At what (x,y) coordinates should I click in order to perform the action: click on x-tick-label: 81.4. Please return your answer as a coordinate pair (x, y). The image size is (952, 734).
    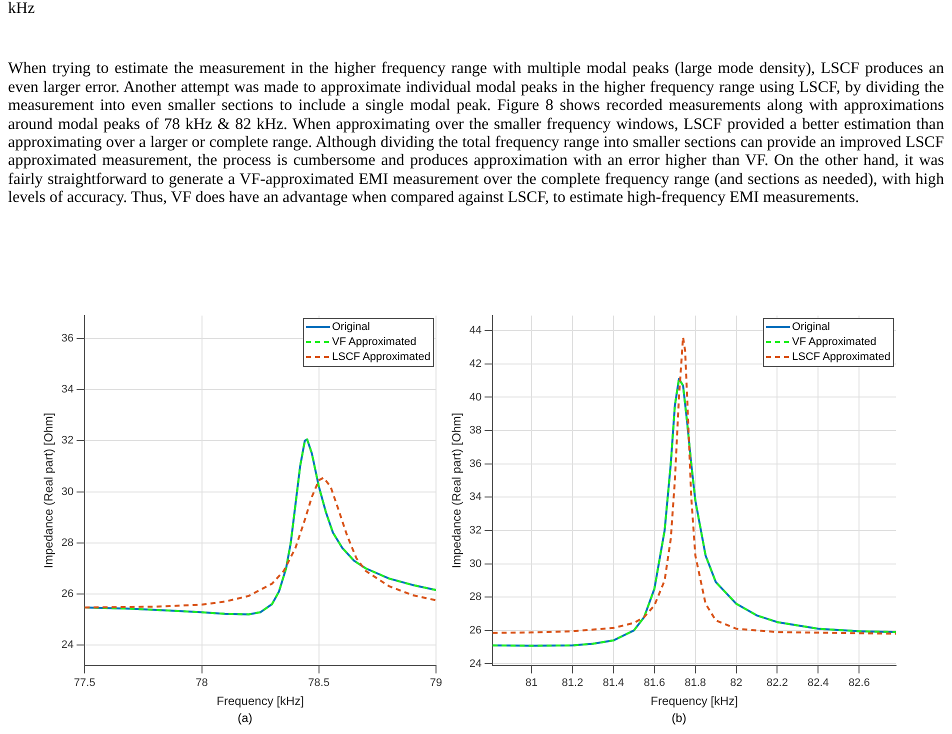
    Looking at the image, I should click on (613, 683).